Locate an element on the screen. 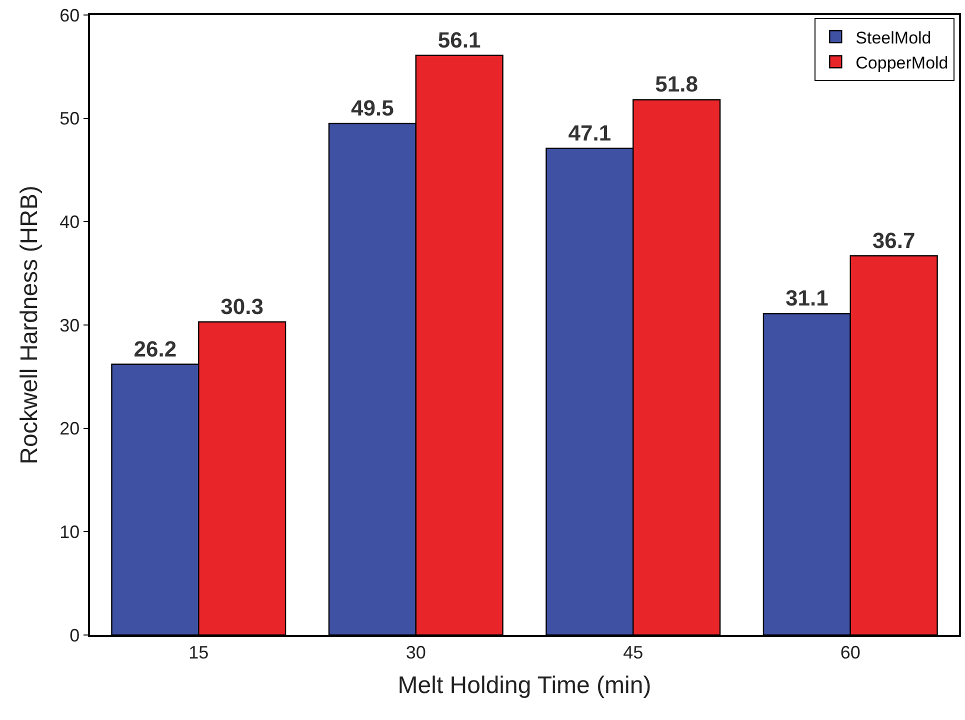 The height and width of the screenshot is (720, 965). y-tick-label: 0 is located at coordinates (75, 635).